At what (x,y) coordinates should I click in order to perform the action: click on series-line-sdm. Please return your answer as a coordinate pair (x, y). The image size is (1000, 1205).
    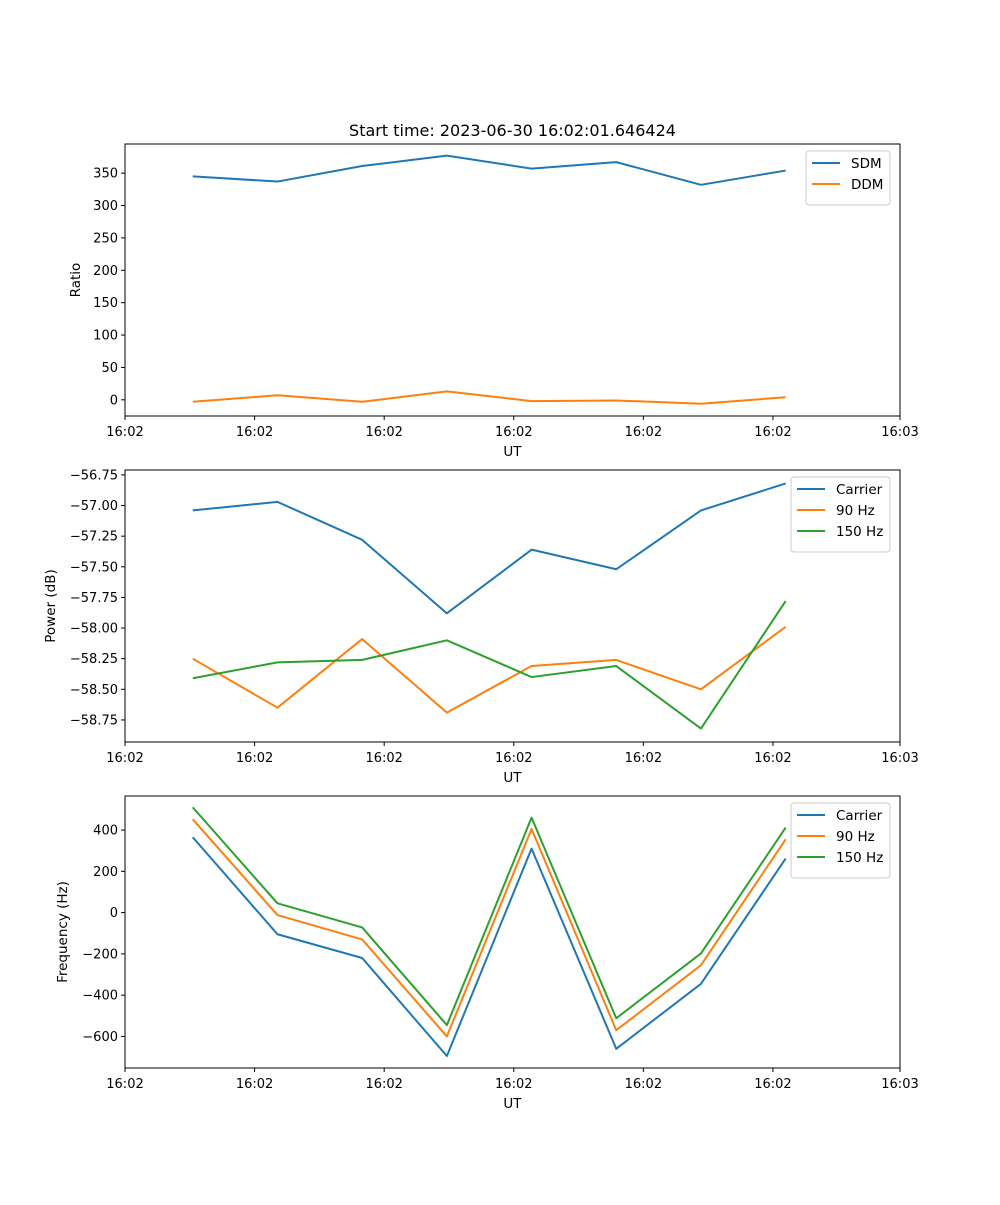
    Looking at the image, I should click on (489, 170).